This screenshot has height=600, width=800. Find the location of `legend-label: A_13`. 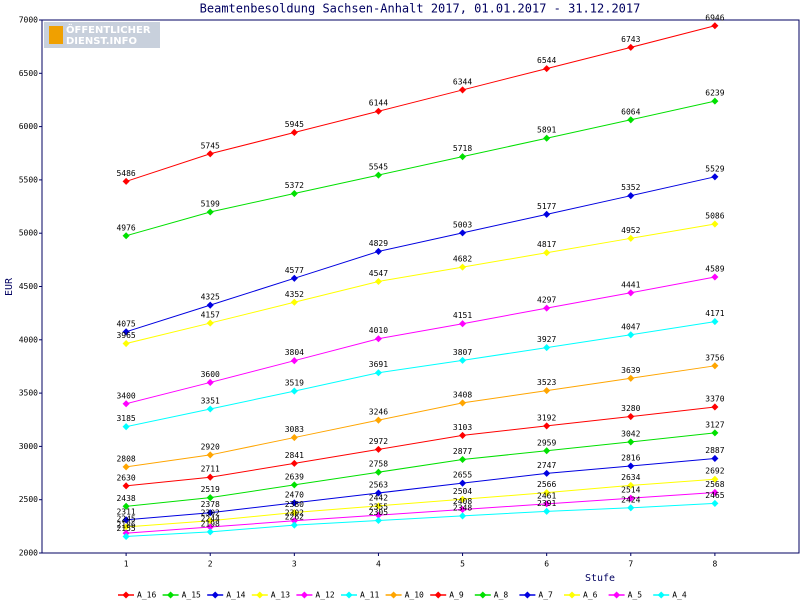

legend-label: A_13 is located at coordinates (280, 595).